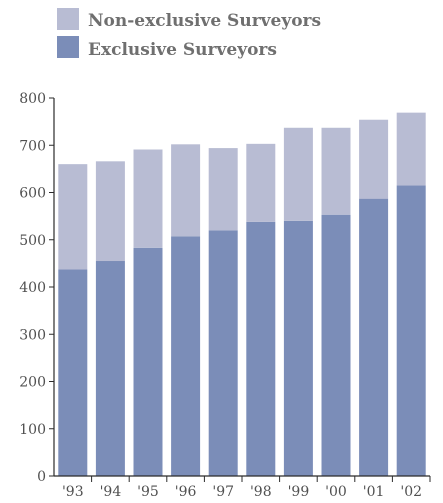 This screenshot has height=503, width=443. What do you see at coordinates (32, 99) in the screenshot?
I see `y-tick-label-8: 800` at bounding box center [32, 99].